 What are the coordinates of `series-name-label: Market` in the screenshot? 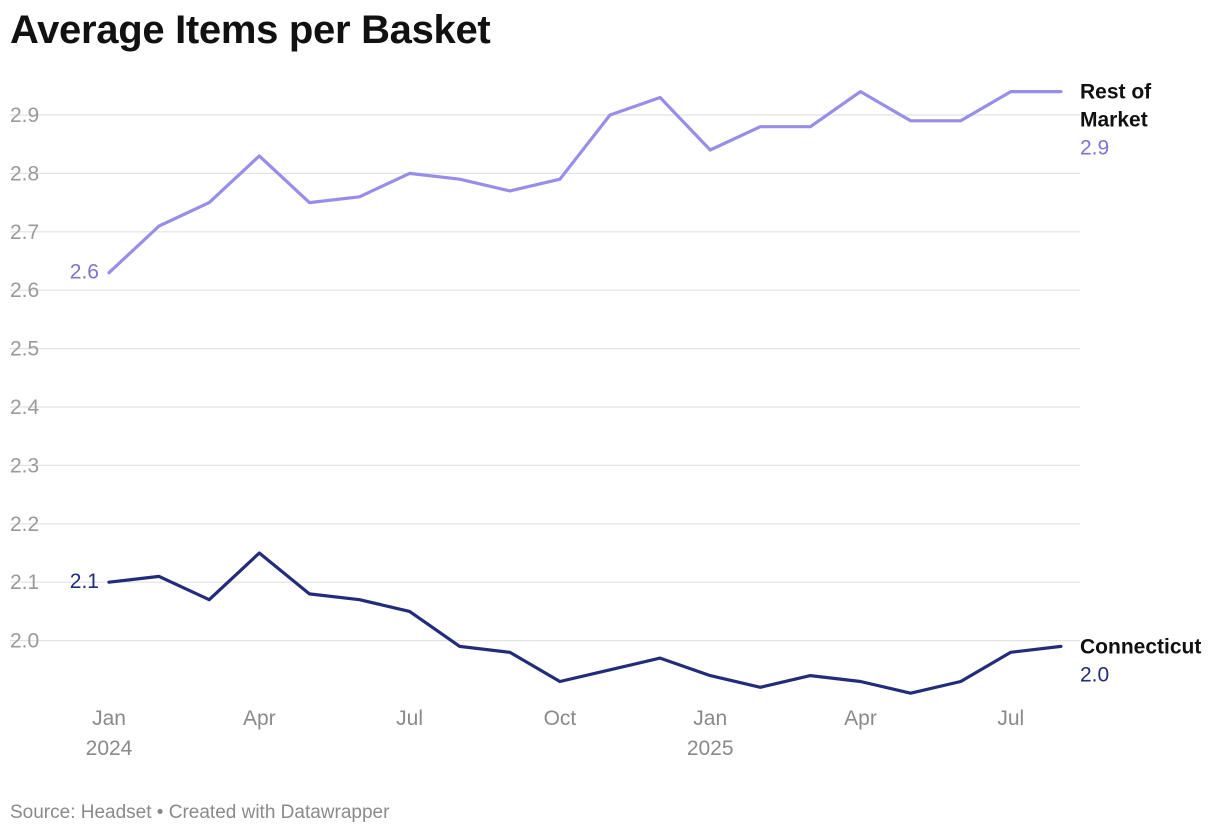 It's located at (1114, 120).